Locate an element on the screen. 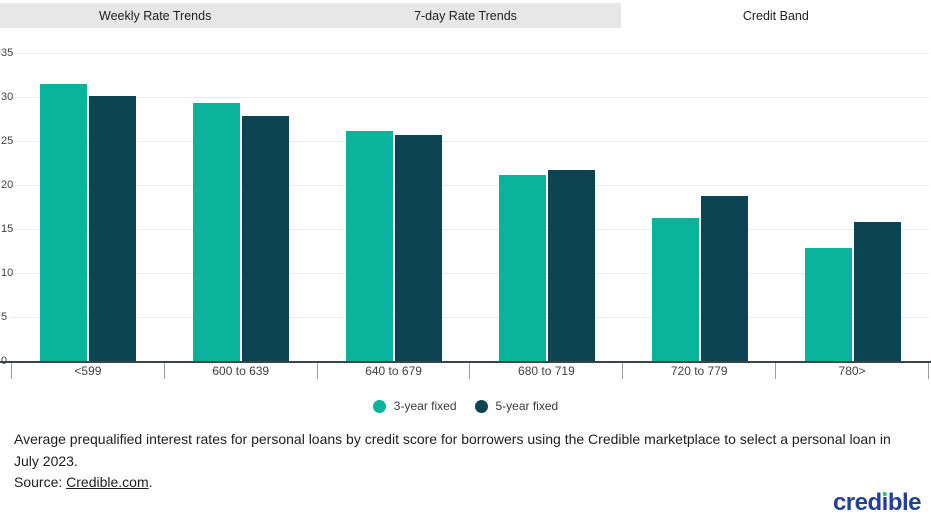 This screenshot has height=523, width=931. y-axis-tick-label: 15 is located at coordinates (7, 229).